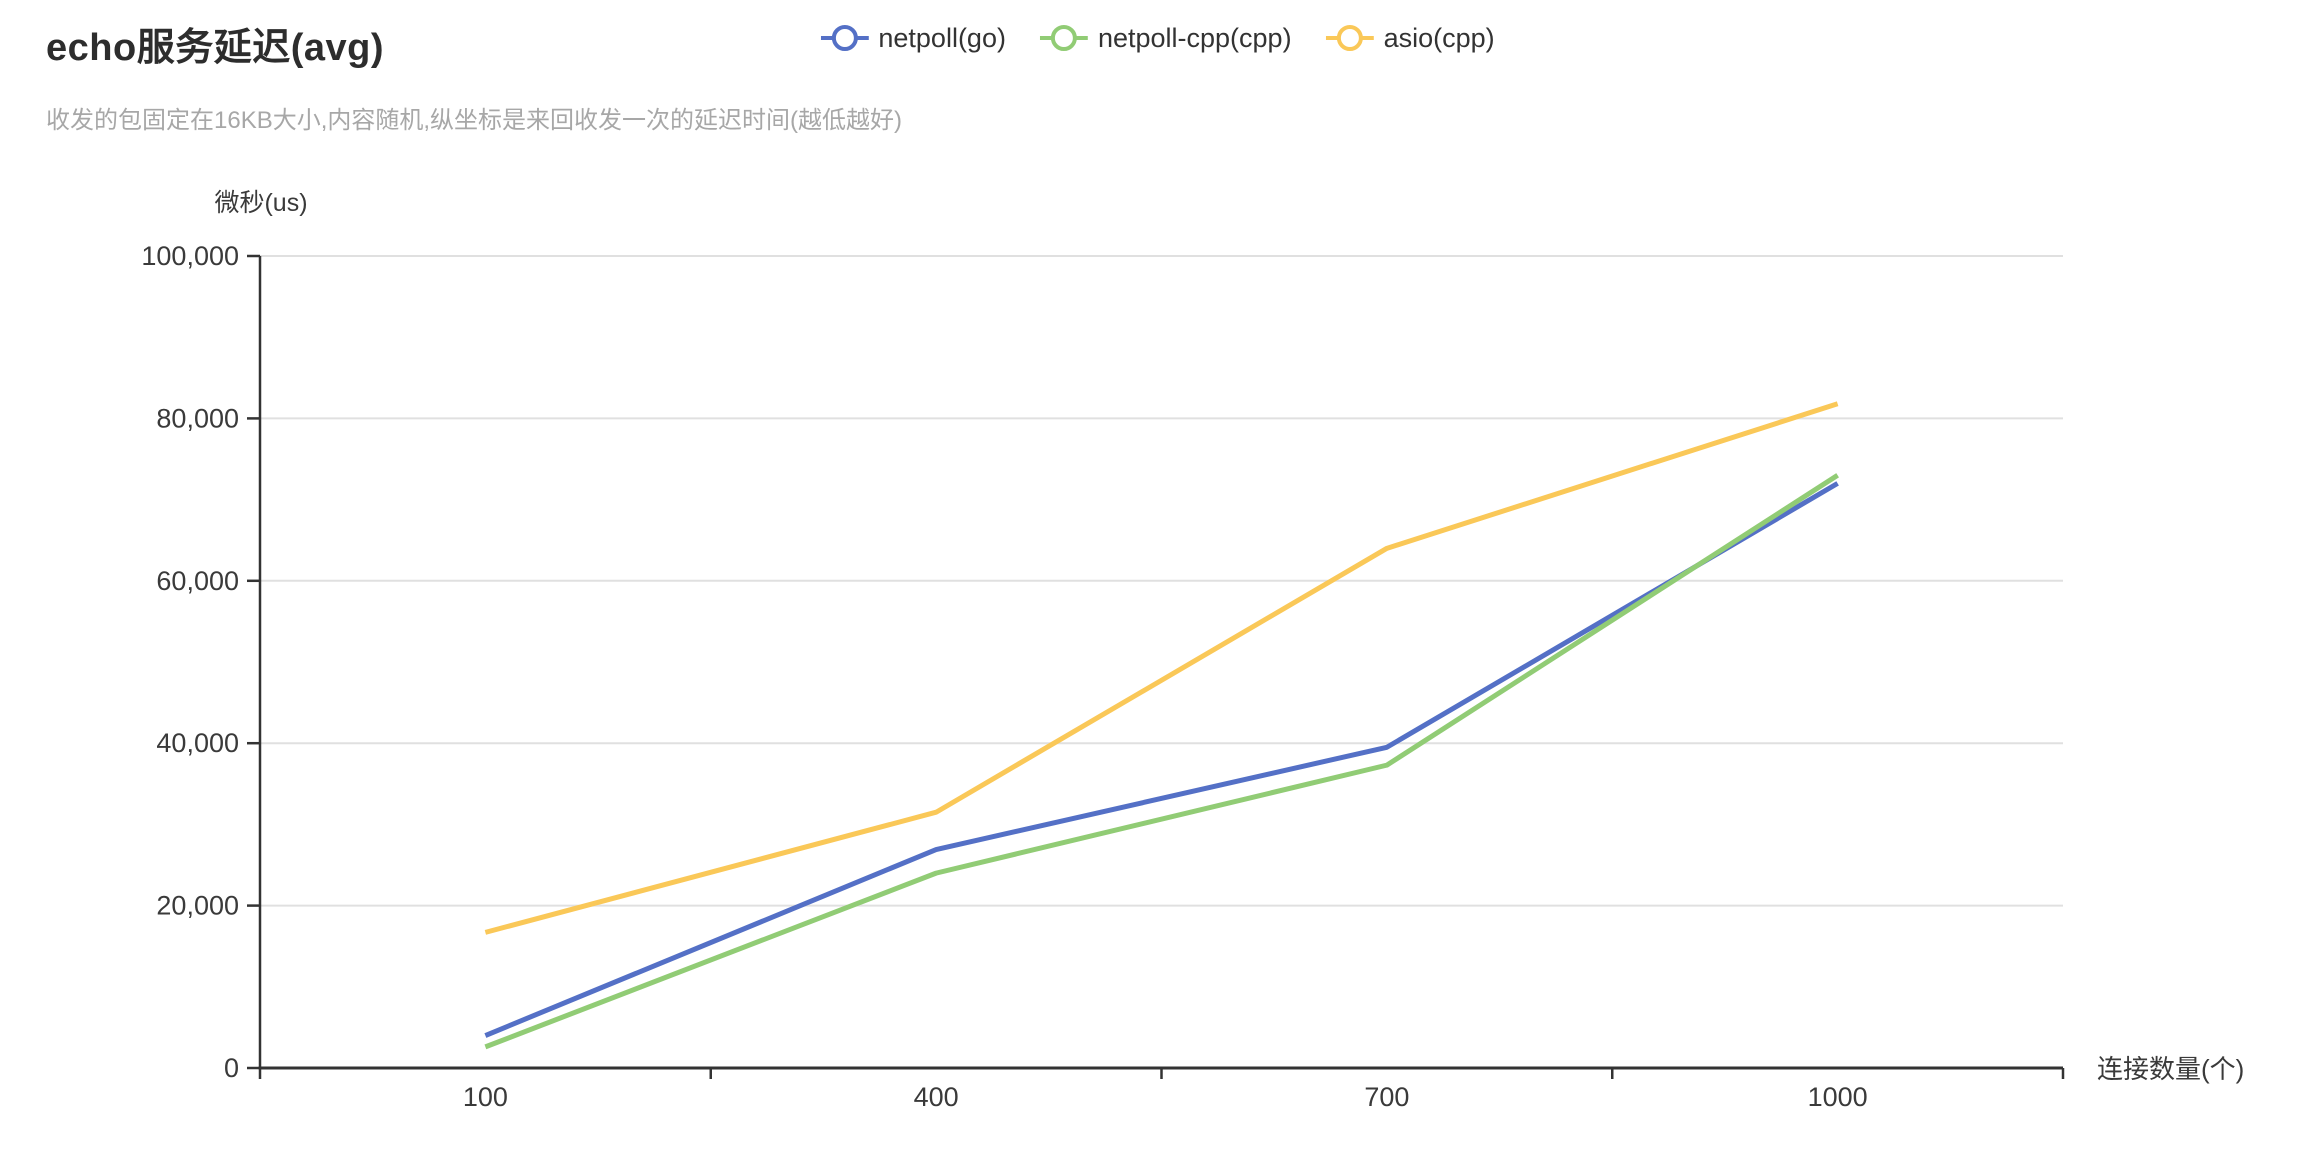 The height and width of the screenshot is (1151, 2315). I want to click on chart-subtitle: 收发的包固定在16KB大小,内容随机,纵坐标是来回收发一次的延迟时间(越低越好), so click(474, 120).